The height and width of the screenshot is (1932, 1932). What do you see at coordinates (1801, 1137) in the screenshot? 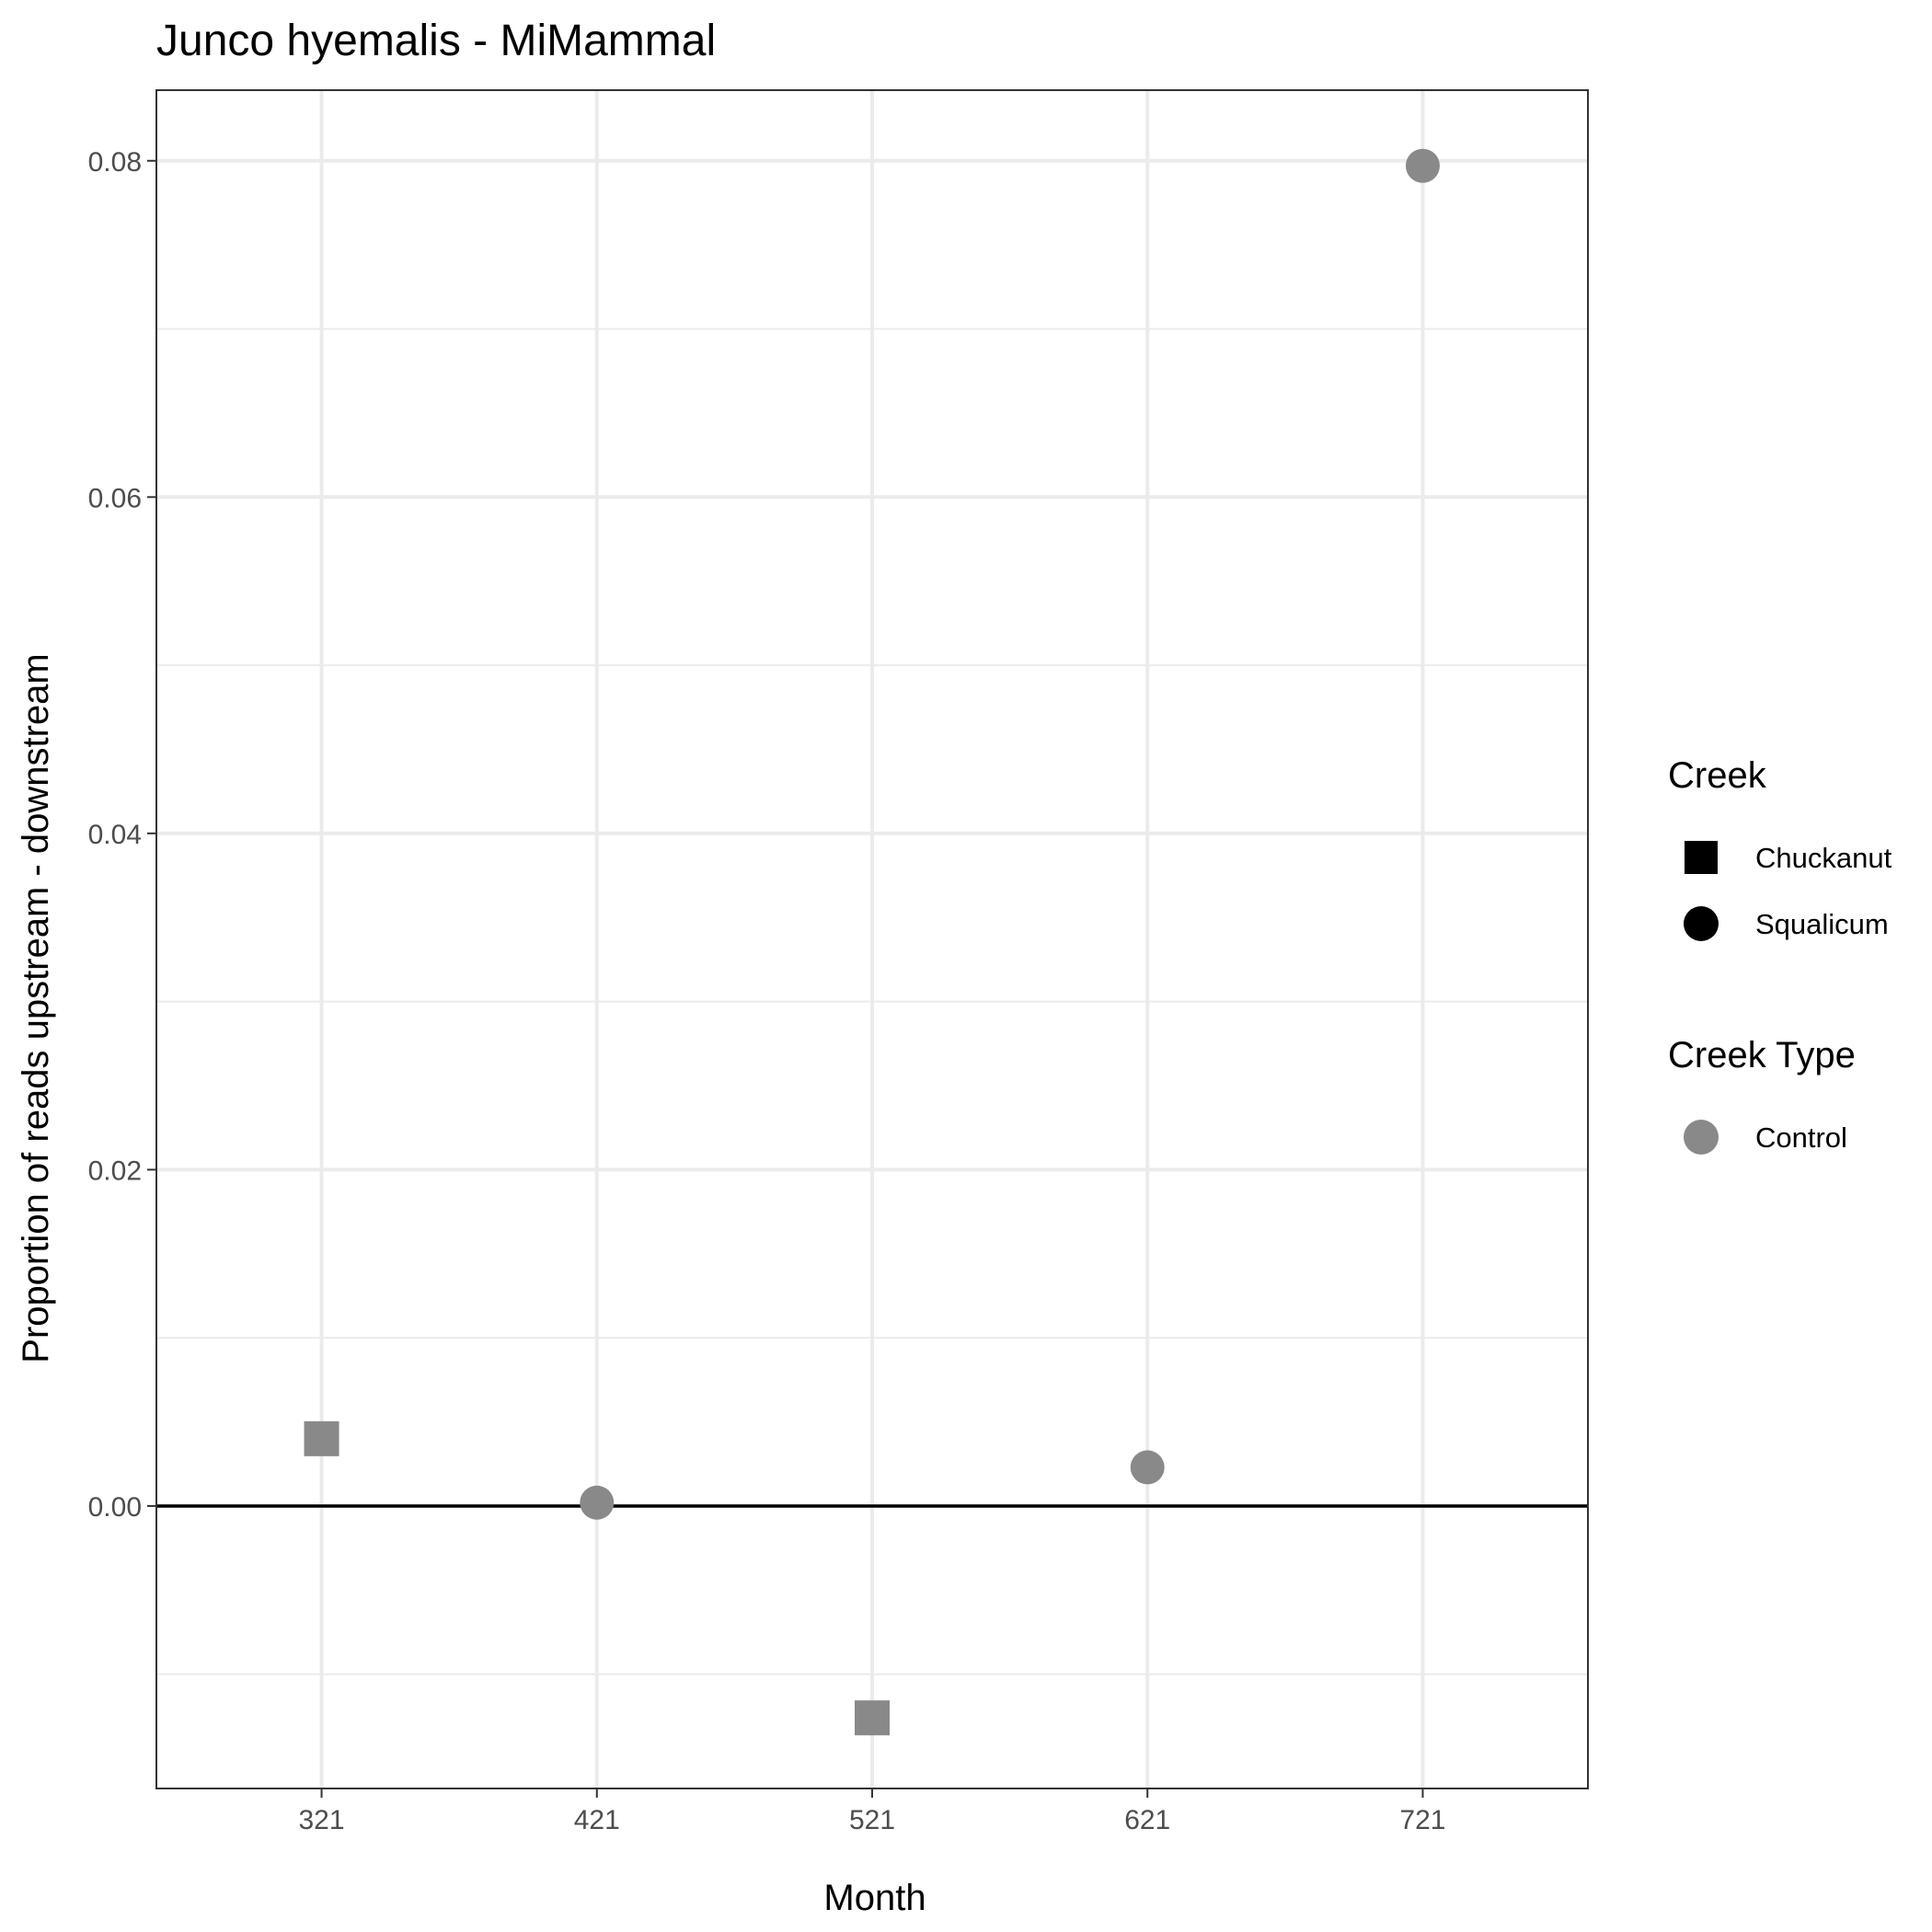
I see `legend-label: Control` at bounding box center [1801, 1137].